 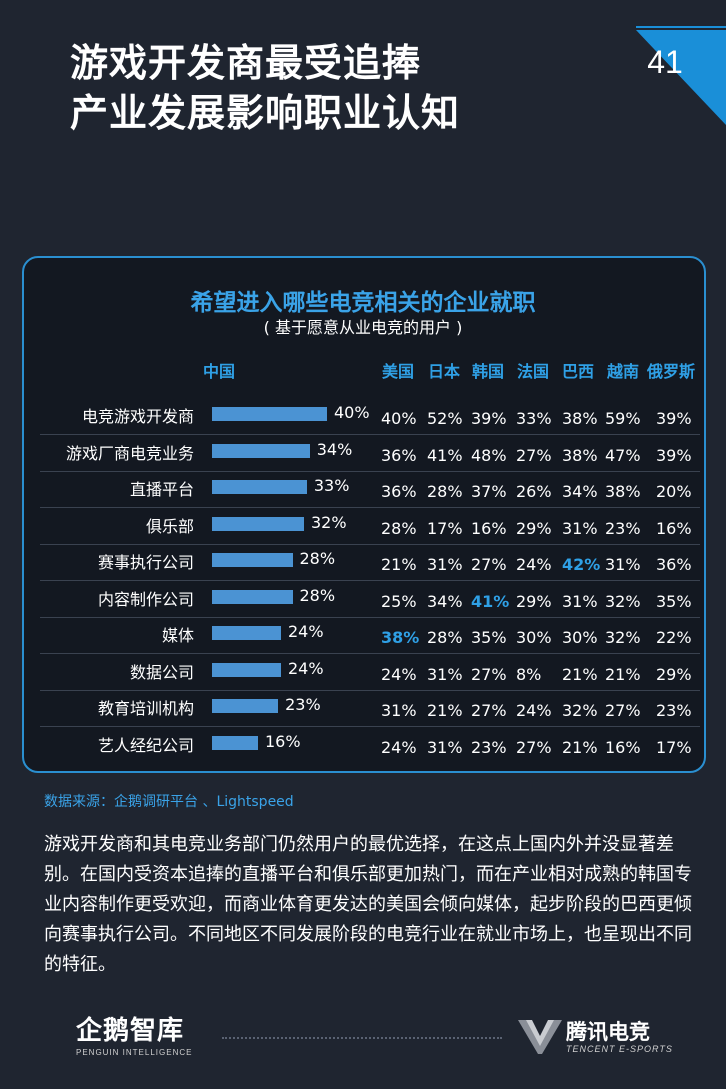 I want to click on row-label: 直播平台, so click(x=161, y=489).